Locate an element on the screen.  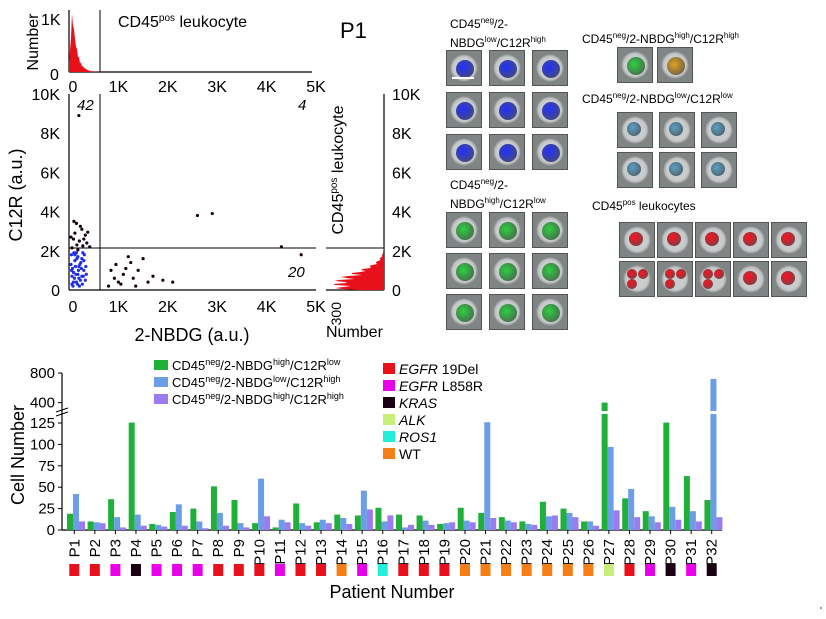
bar-ytick-label-0: 0 is located at coordinates (51, 530).